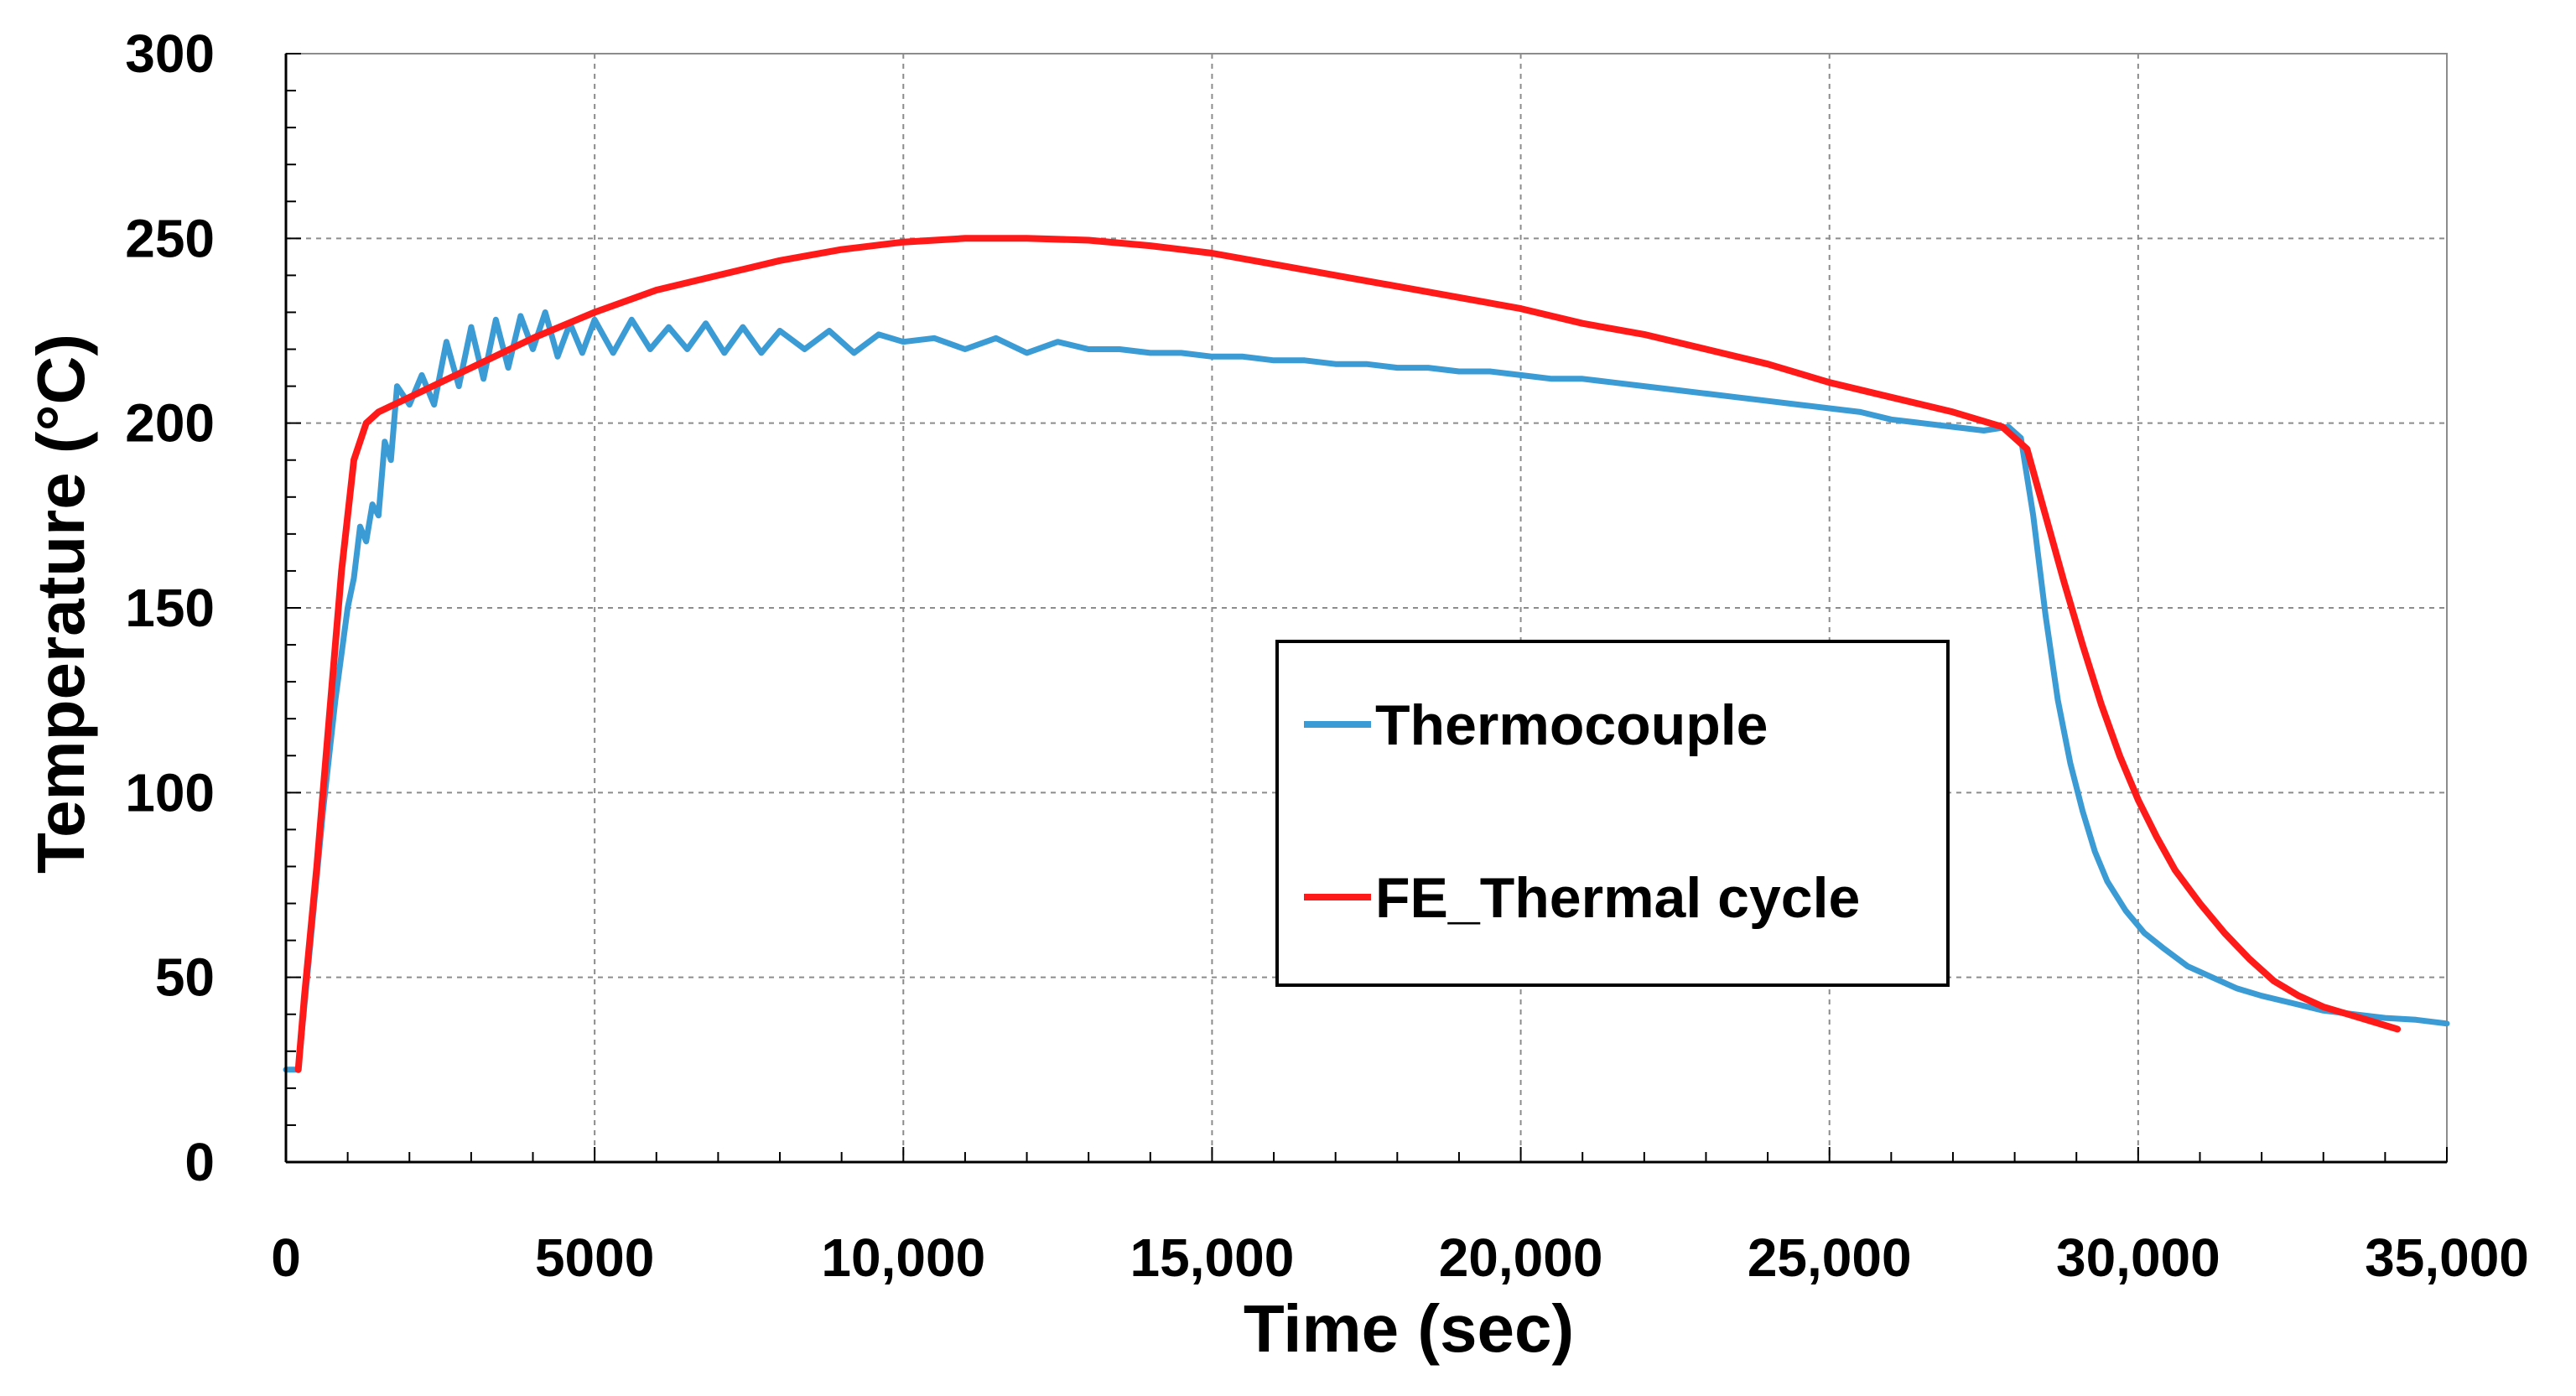 The width and height of the screenshot is (2576, 1396). I want to click on legend-box, so click(1612, 813).